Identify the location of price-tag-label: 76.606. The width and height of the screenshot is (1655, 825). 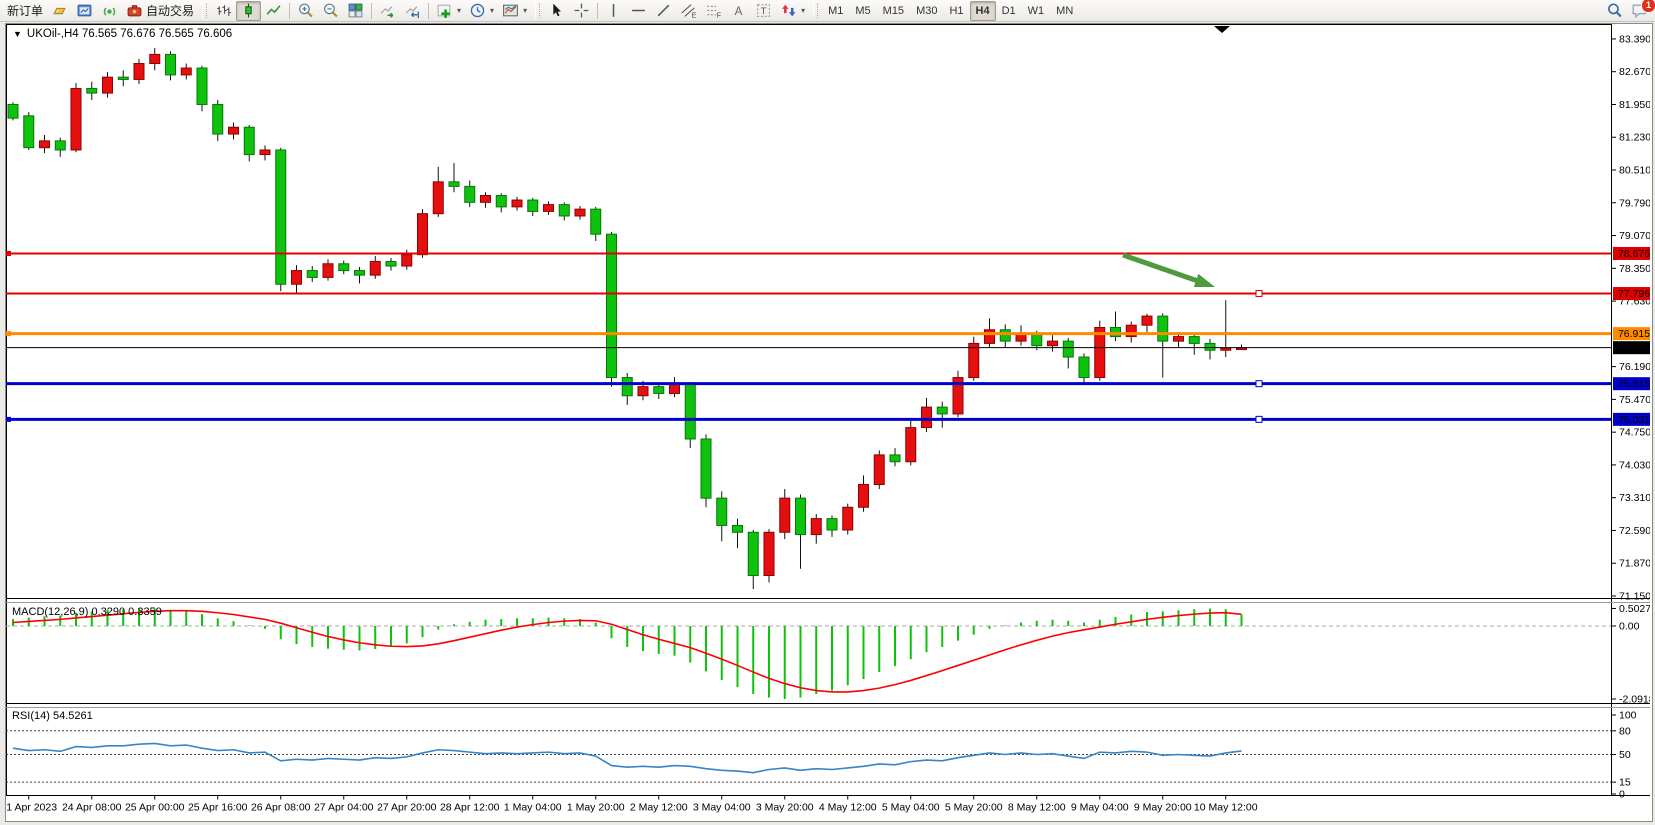
(1634, 348).